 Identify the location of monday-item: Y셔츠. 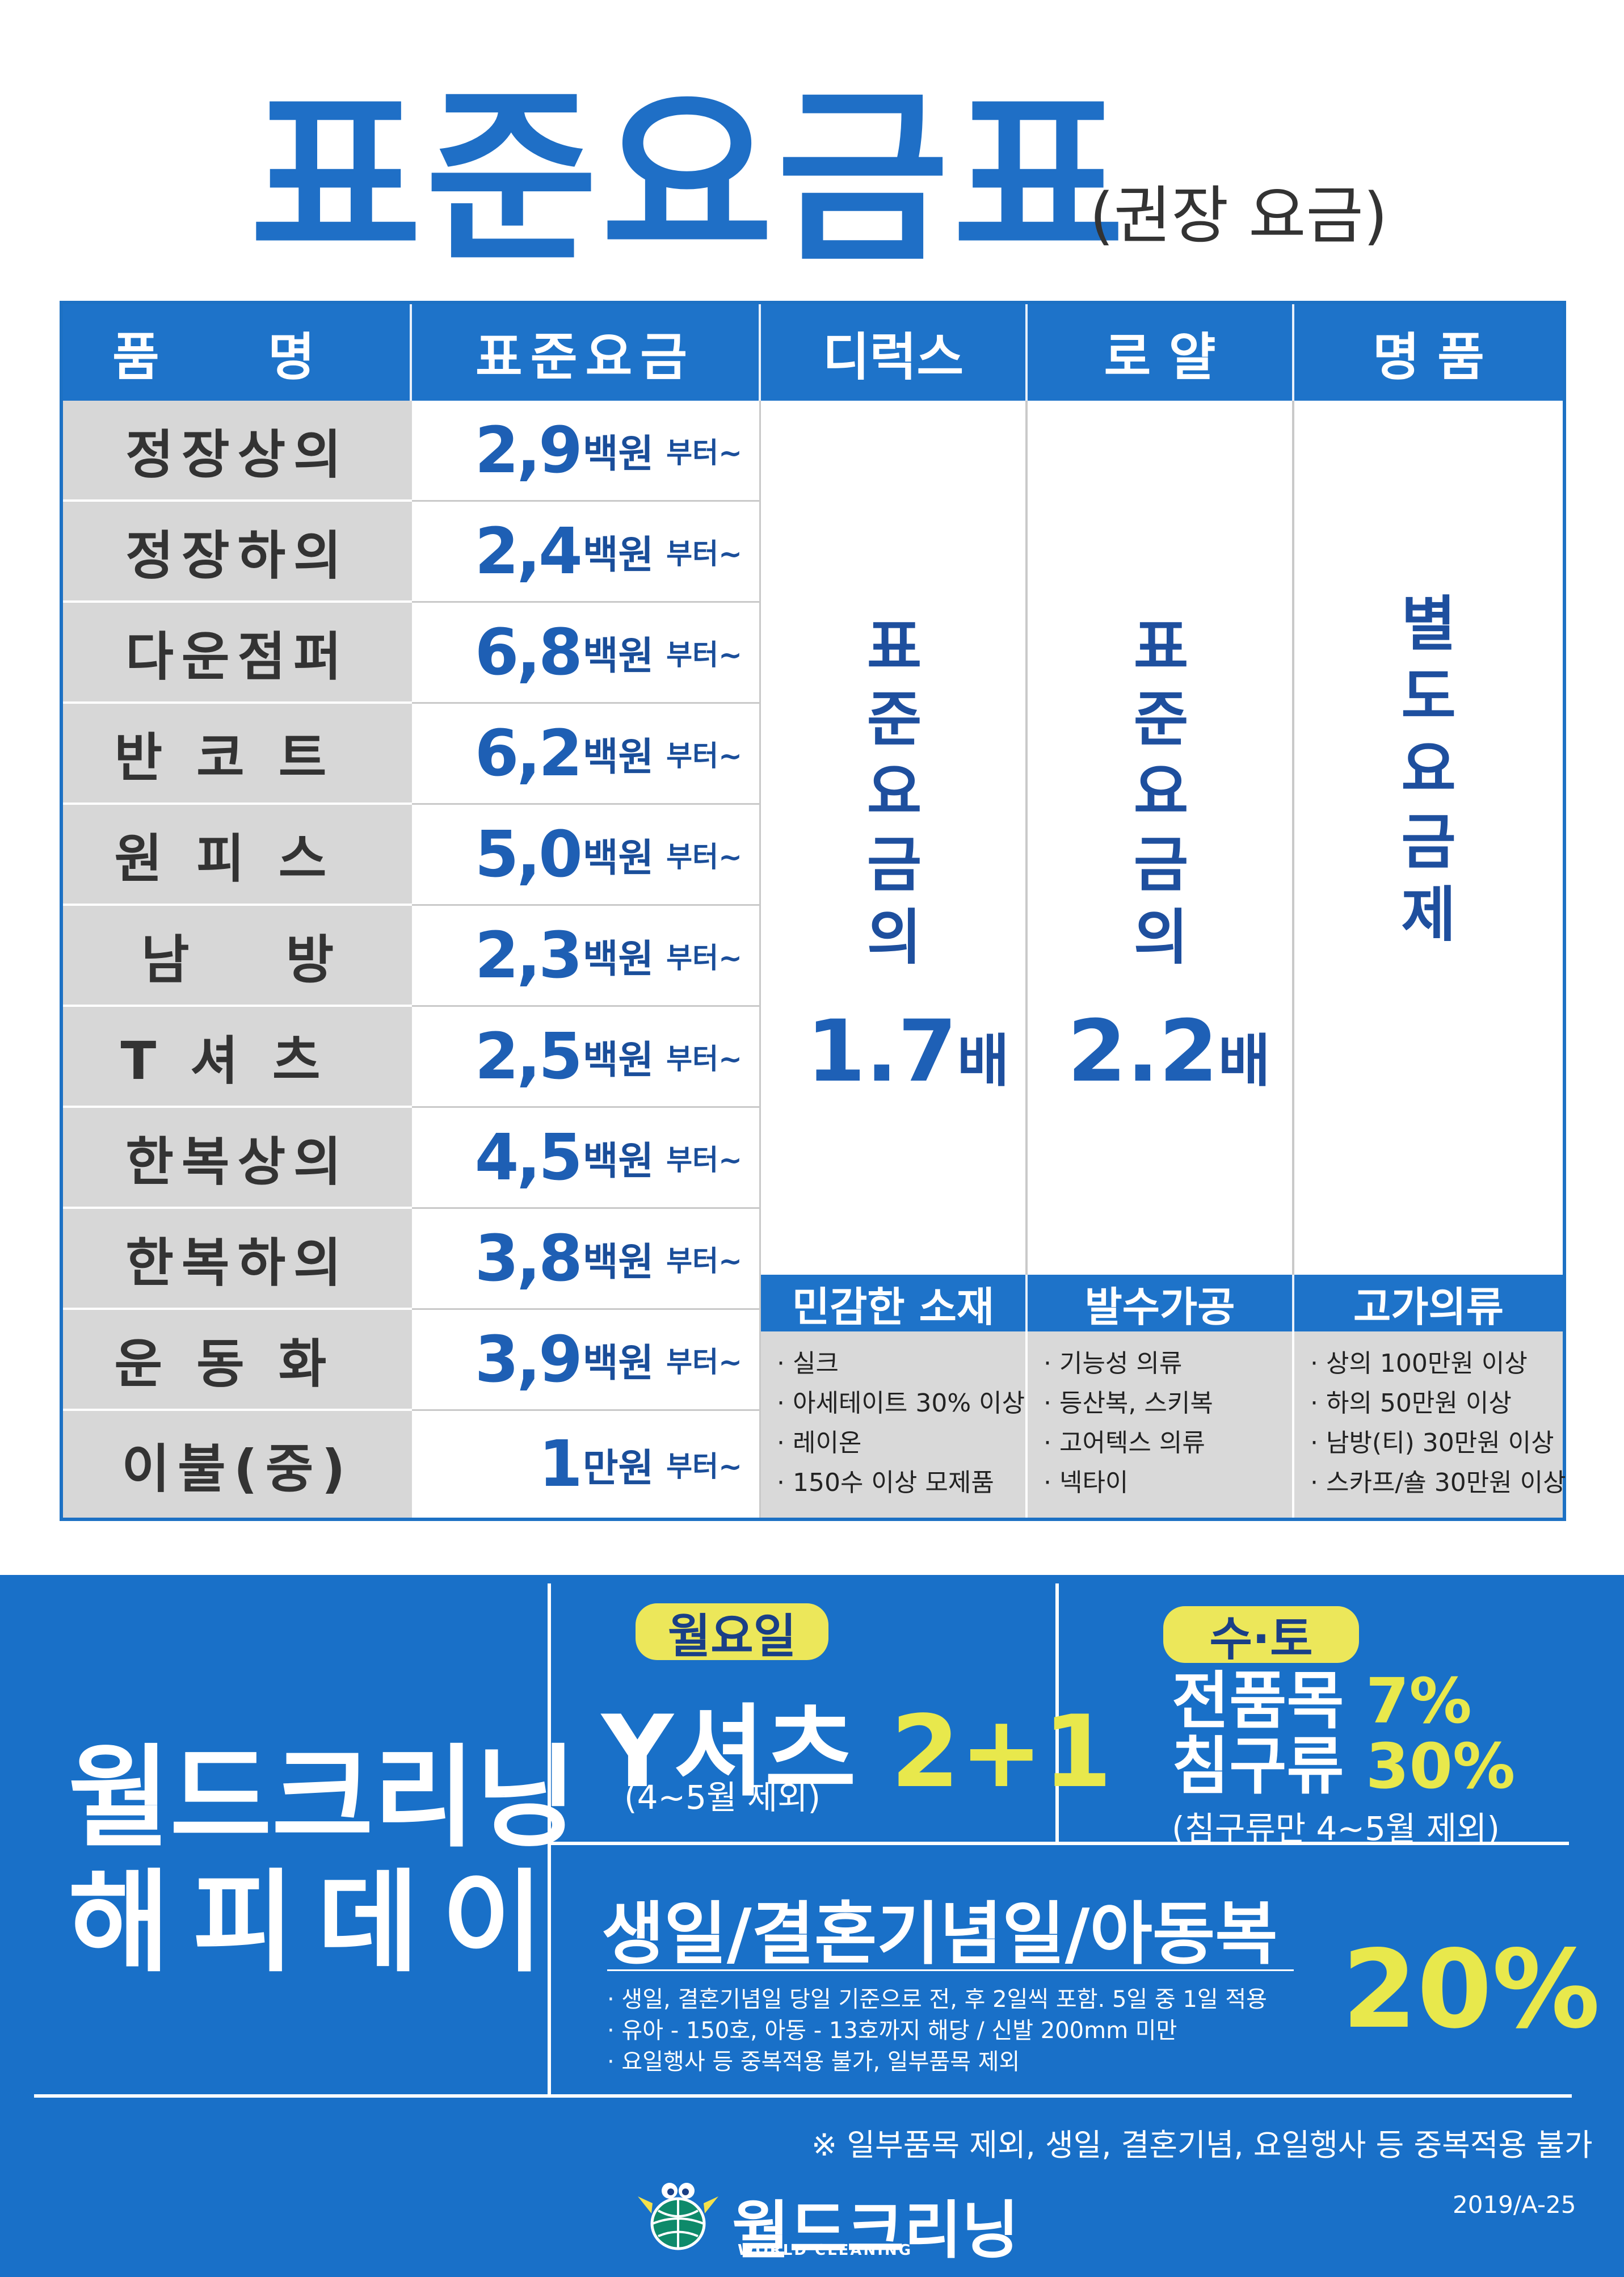
(728, 1752).